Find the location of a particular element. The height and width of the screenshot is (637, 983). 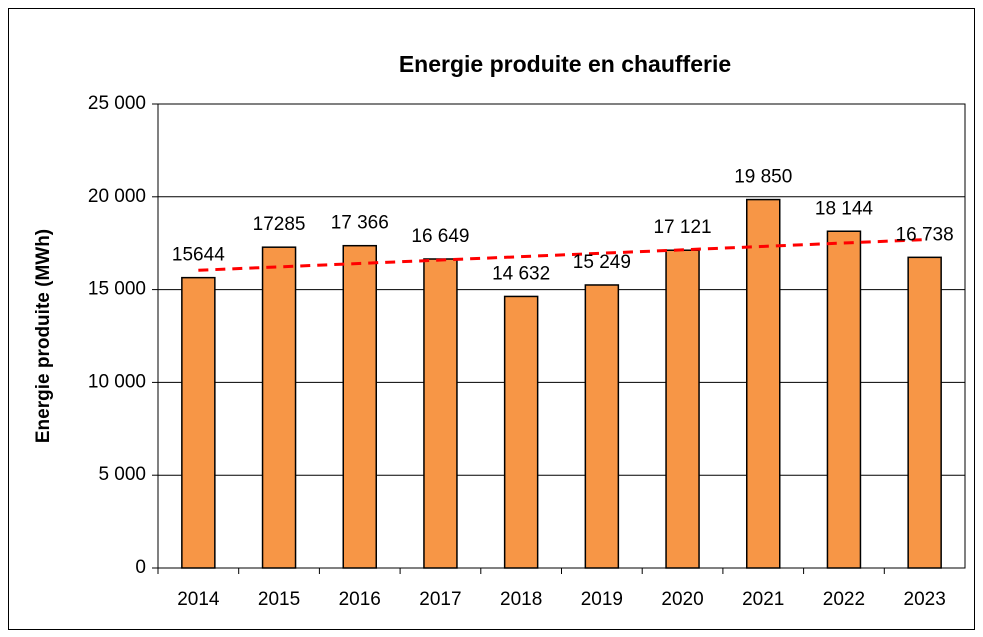

x-tick-label: 2022 is located at coordinates (844, 599).